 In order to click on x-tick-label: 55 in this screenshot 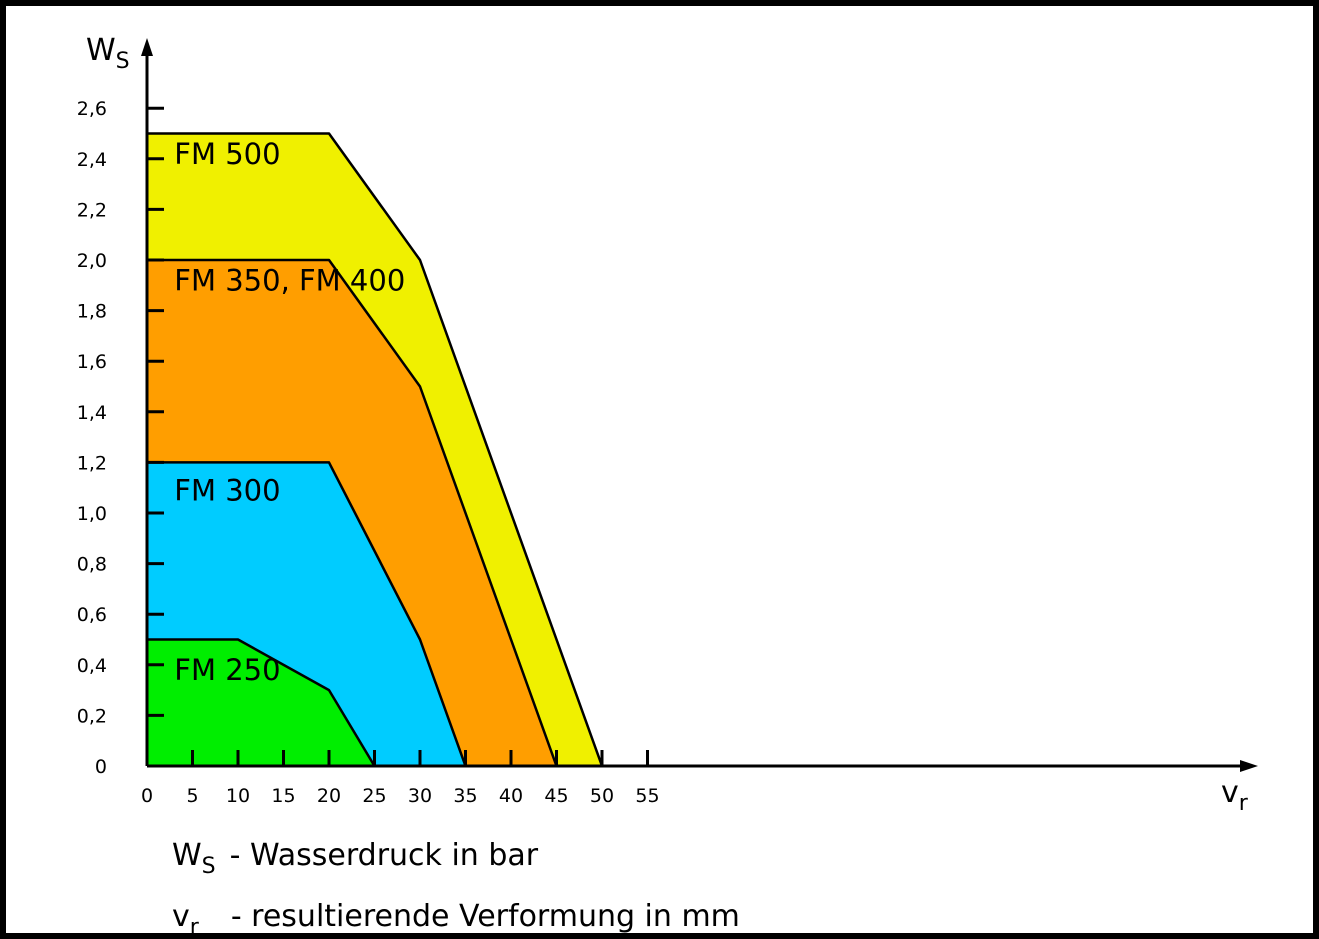, I will do `click(647, 796)`.